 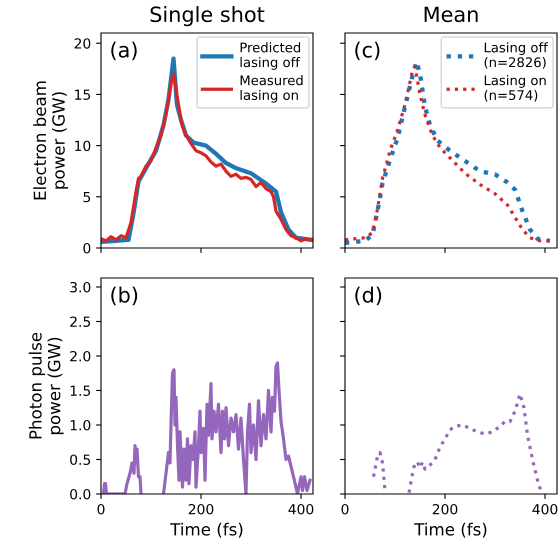 I want to click on y-tick-label: 0.0, so click(x=80, y=494).